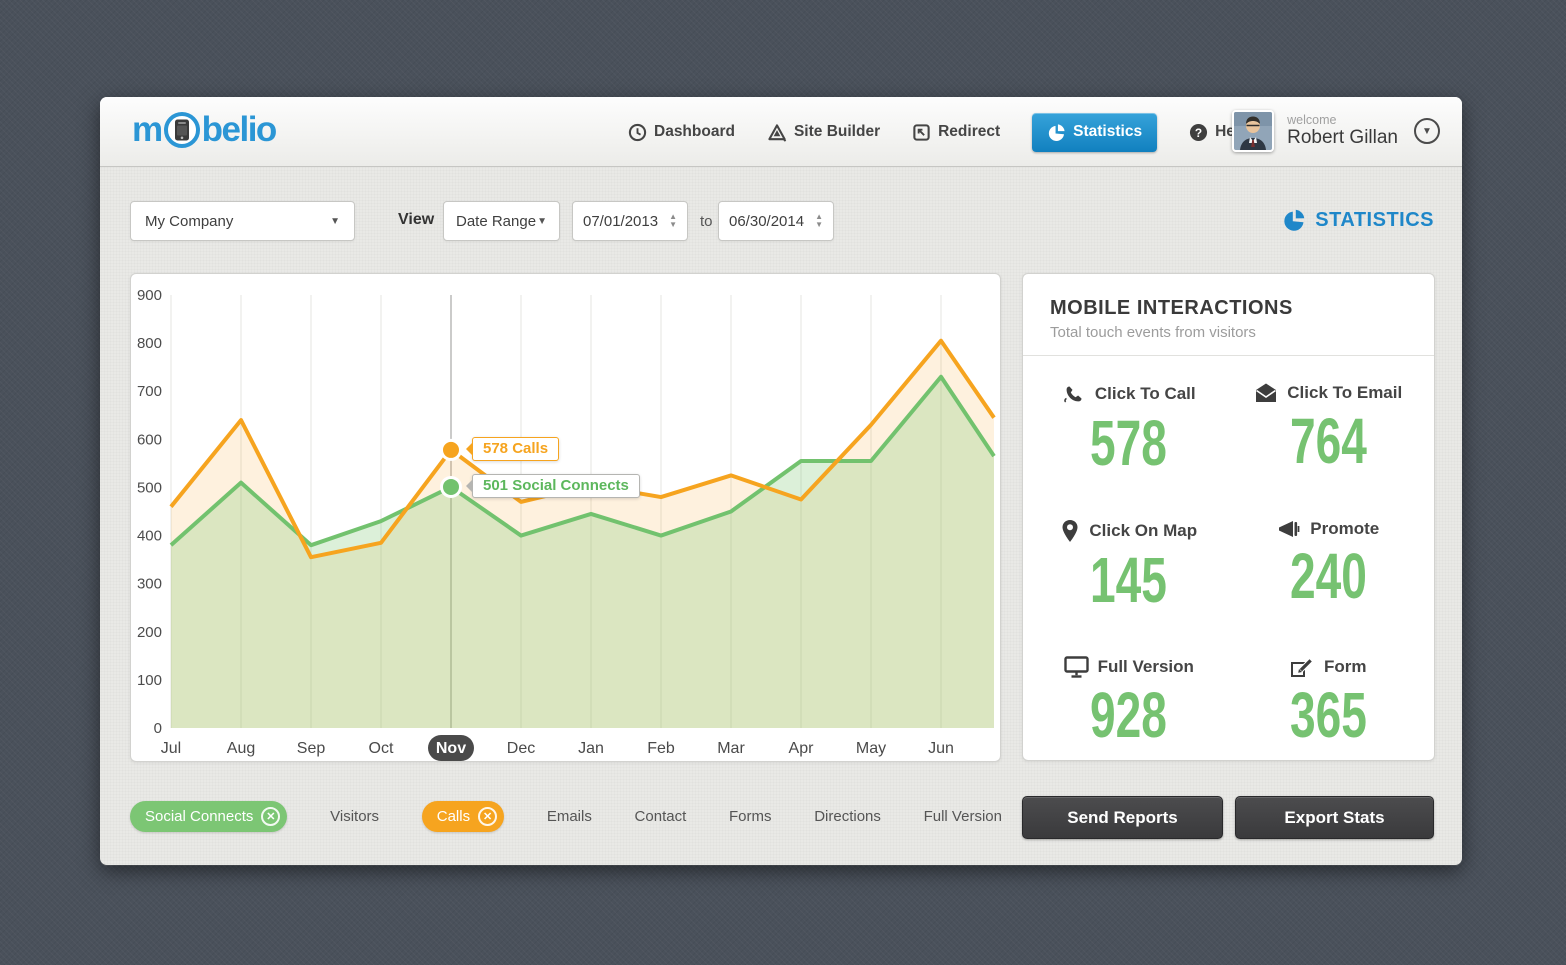 This screenshot has width=1566, height=965. I want to click on svg-text: Oct, so click(381, 748).